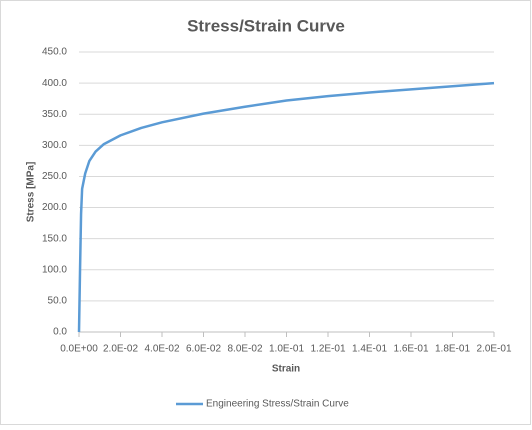  I want to click on y-tick-label: 250.0, so click(54, 176).